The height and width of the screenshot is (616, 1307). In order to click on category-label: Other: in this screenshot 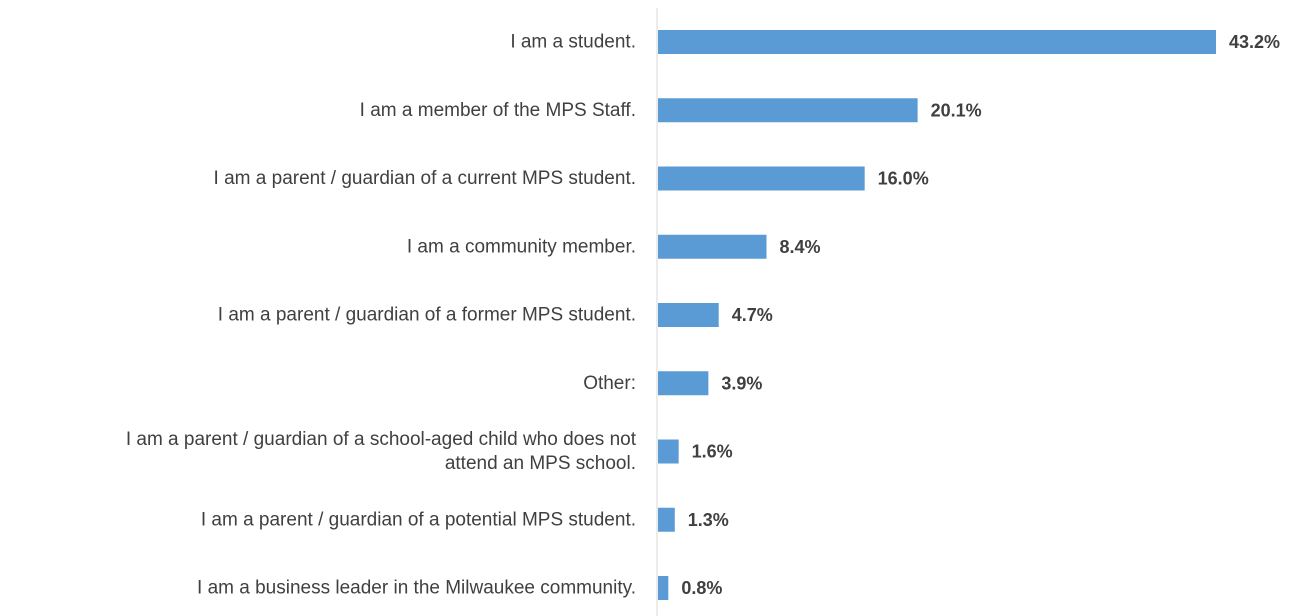, I will do `click(609, 383)`.